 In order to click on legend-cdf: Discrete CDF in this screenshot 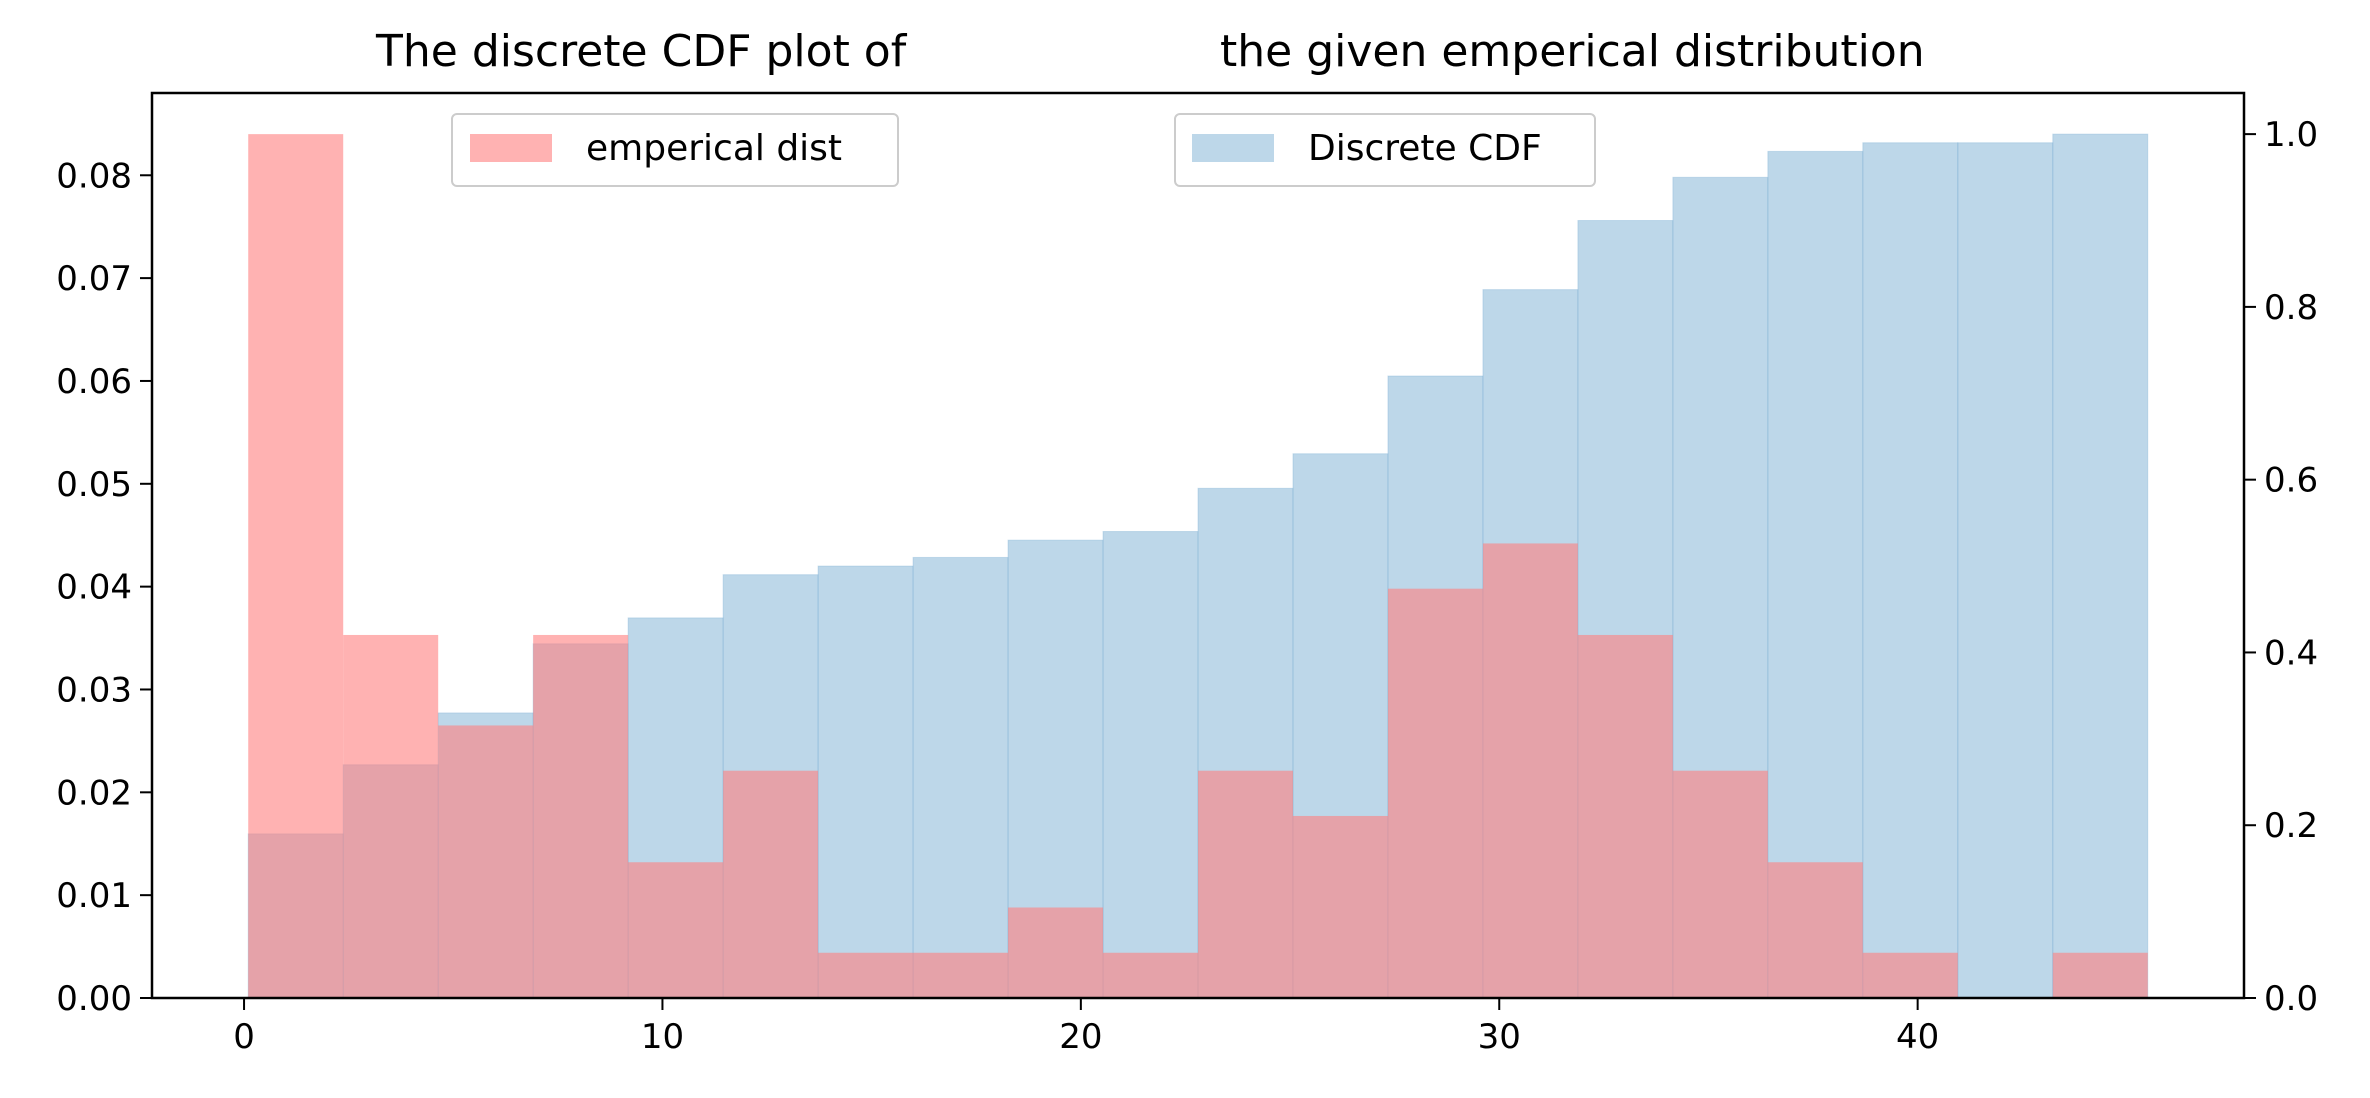, I will do `click(1385, 150)`.